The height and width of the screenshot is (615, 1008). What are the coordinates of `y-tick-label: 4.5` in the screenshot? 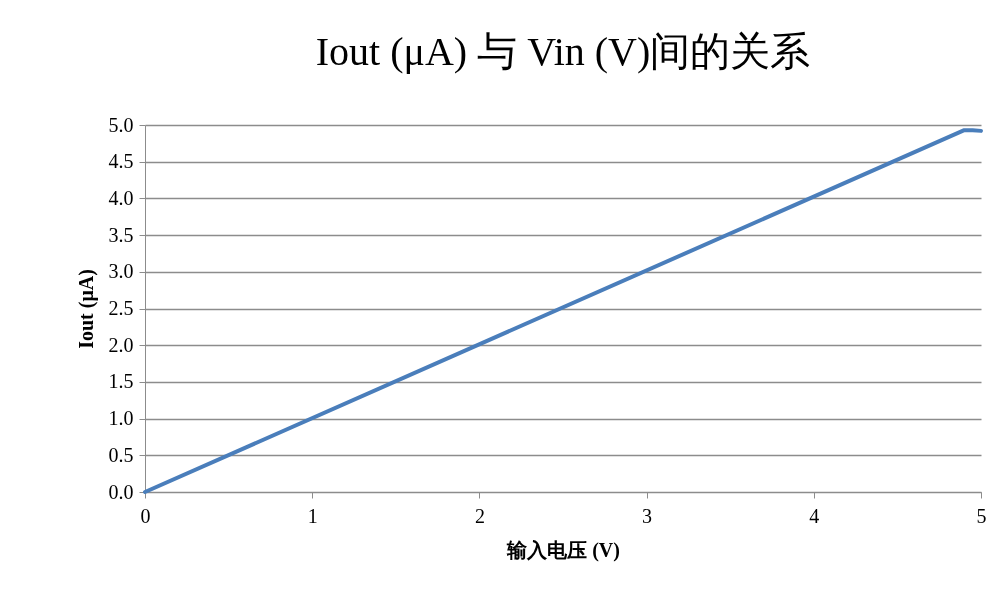 It's located at (121, 161).